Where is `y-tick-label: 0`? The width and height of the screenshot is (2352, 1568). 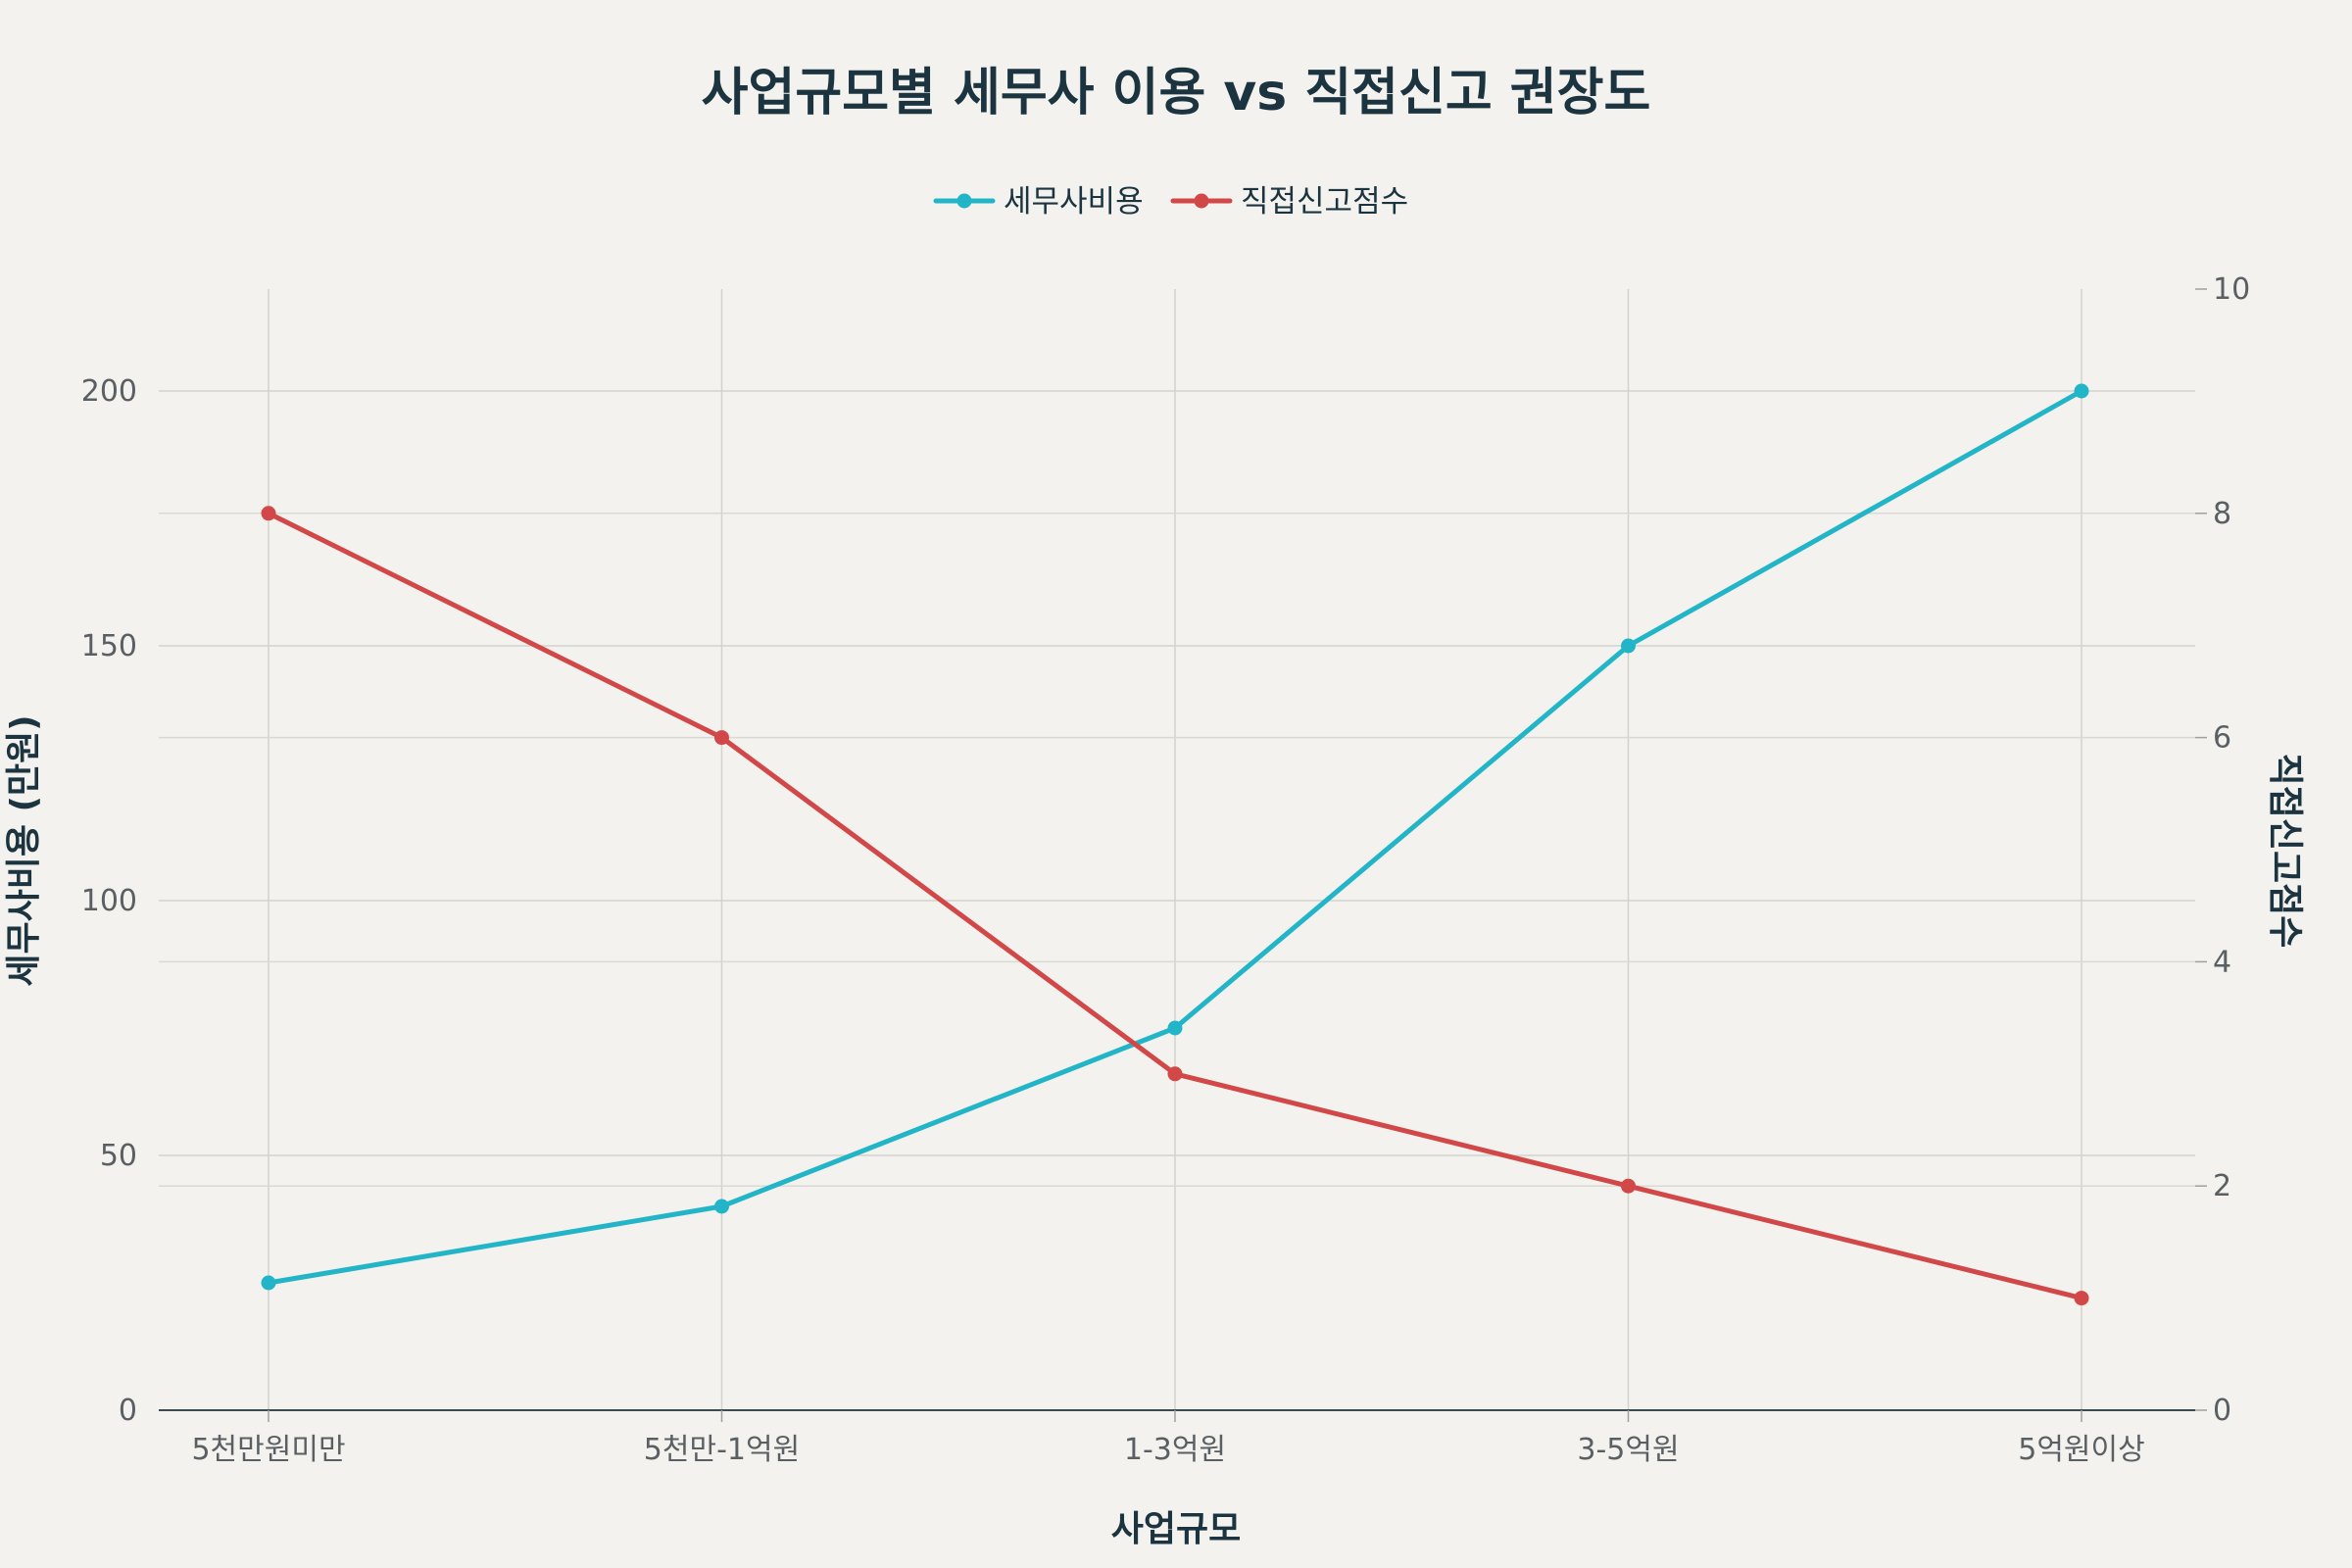
y-tick-label: 0 is located at coordinates (128, 1411).